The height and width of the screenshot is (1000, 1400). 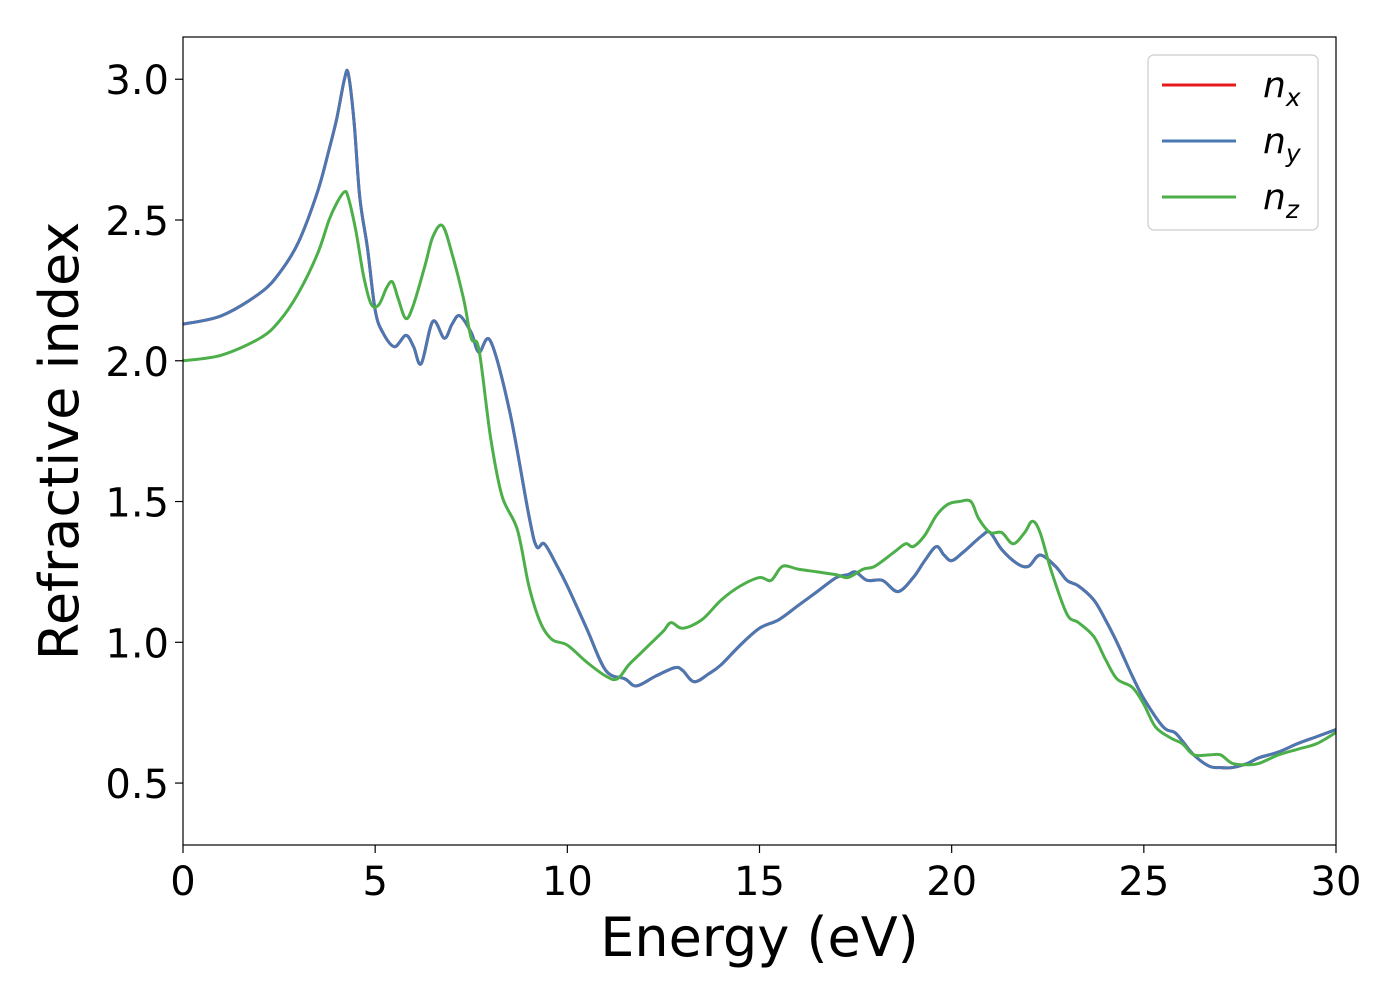 What do you see at coordinates (59, 441) in the screenshot?
I see `y-axis-title: Refractive index` at bounding box center [59, 441].